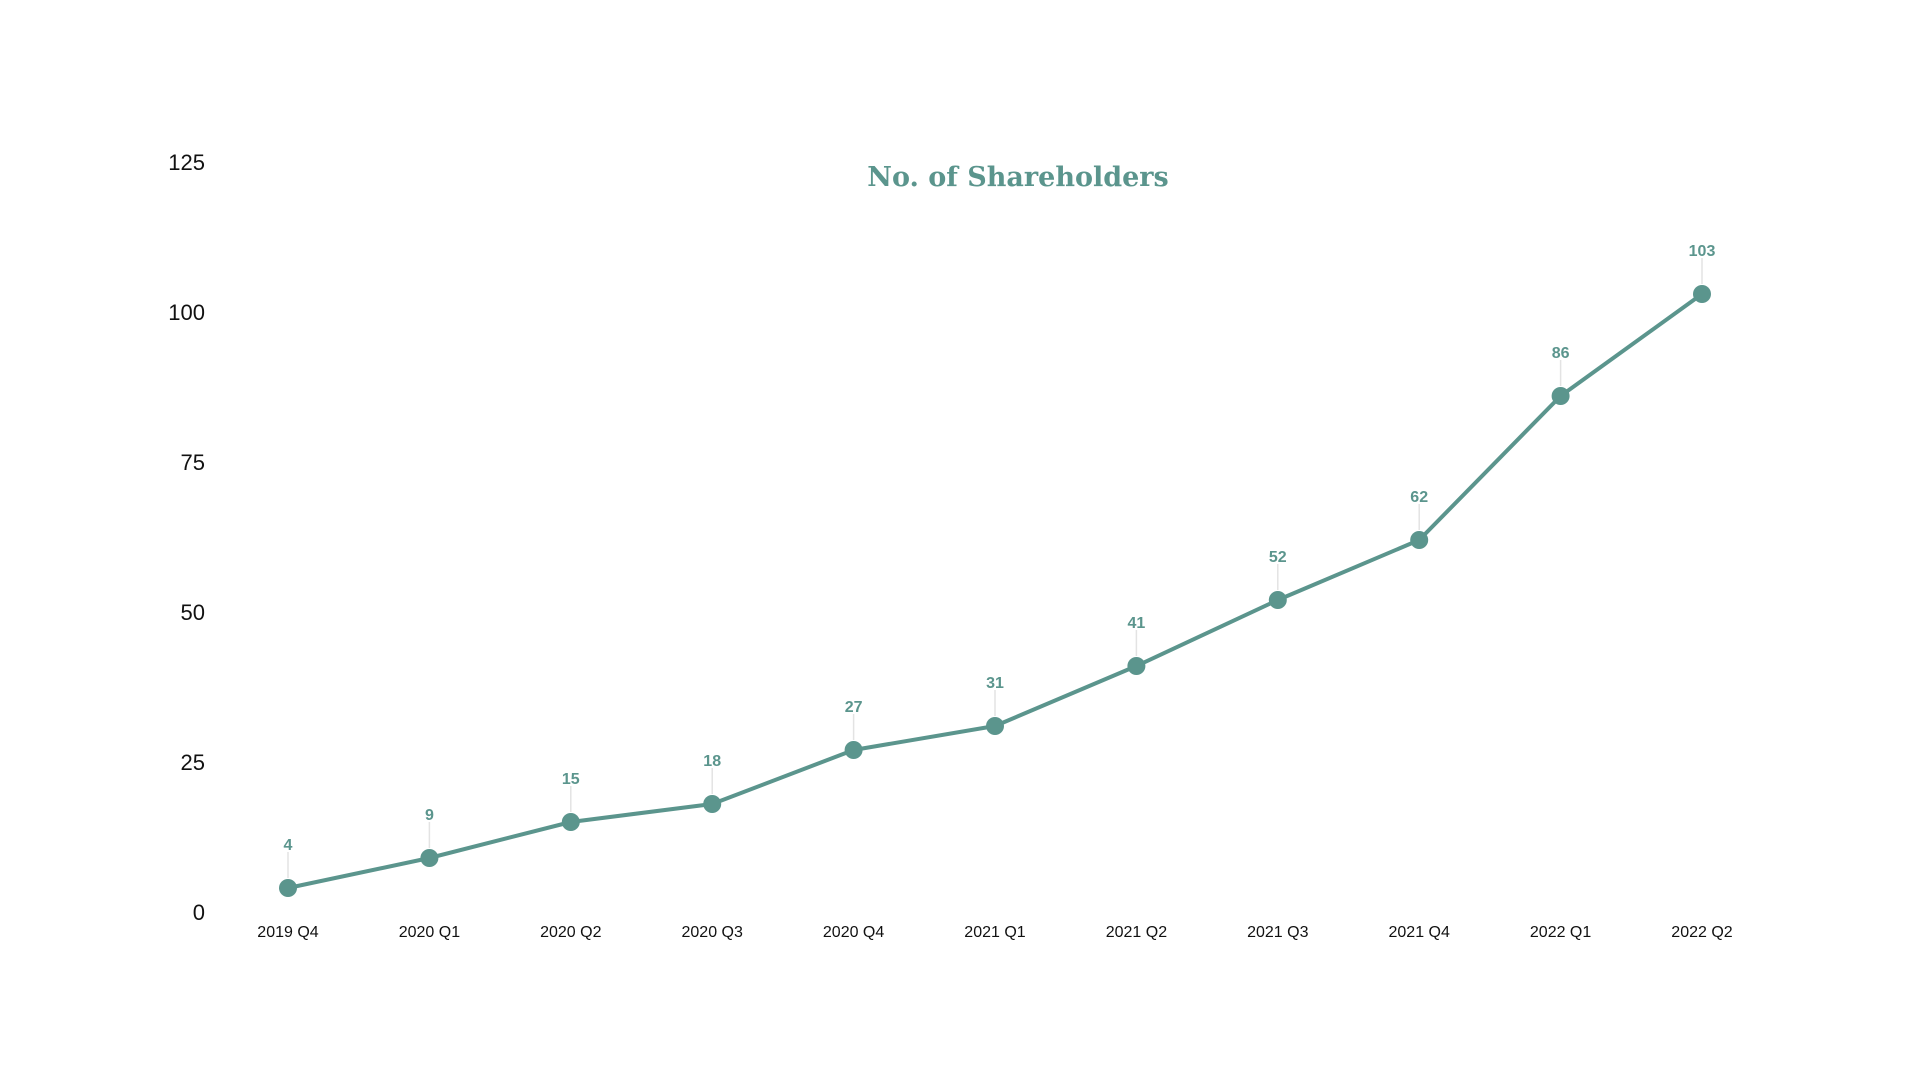 Image resolution: width=1920 pixels, height=1080 pixels. What do you see at coordinates (1277, 932) in the screenshot?
I see `x-tick-label: 2021 Q3` at bounding box center [1277, 932].